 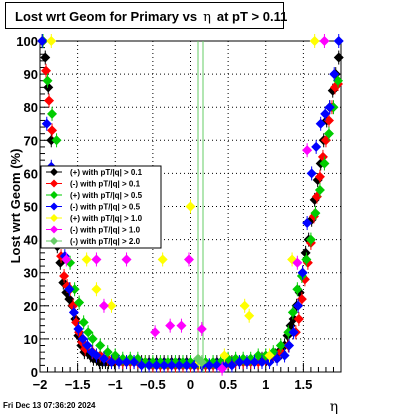 I want to click on title-prefix: Lost wrt Geom for Primary vs, so click(x=106, y=16).